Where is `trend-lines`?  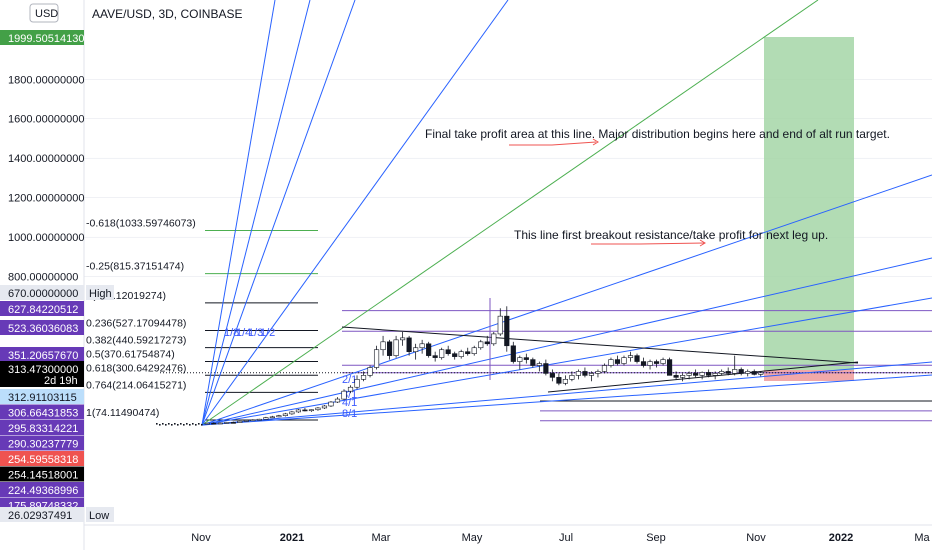 trend-lines is located at coordinates (600, 345).